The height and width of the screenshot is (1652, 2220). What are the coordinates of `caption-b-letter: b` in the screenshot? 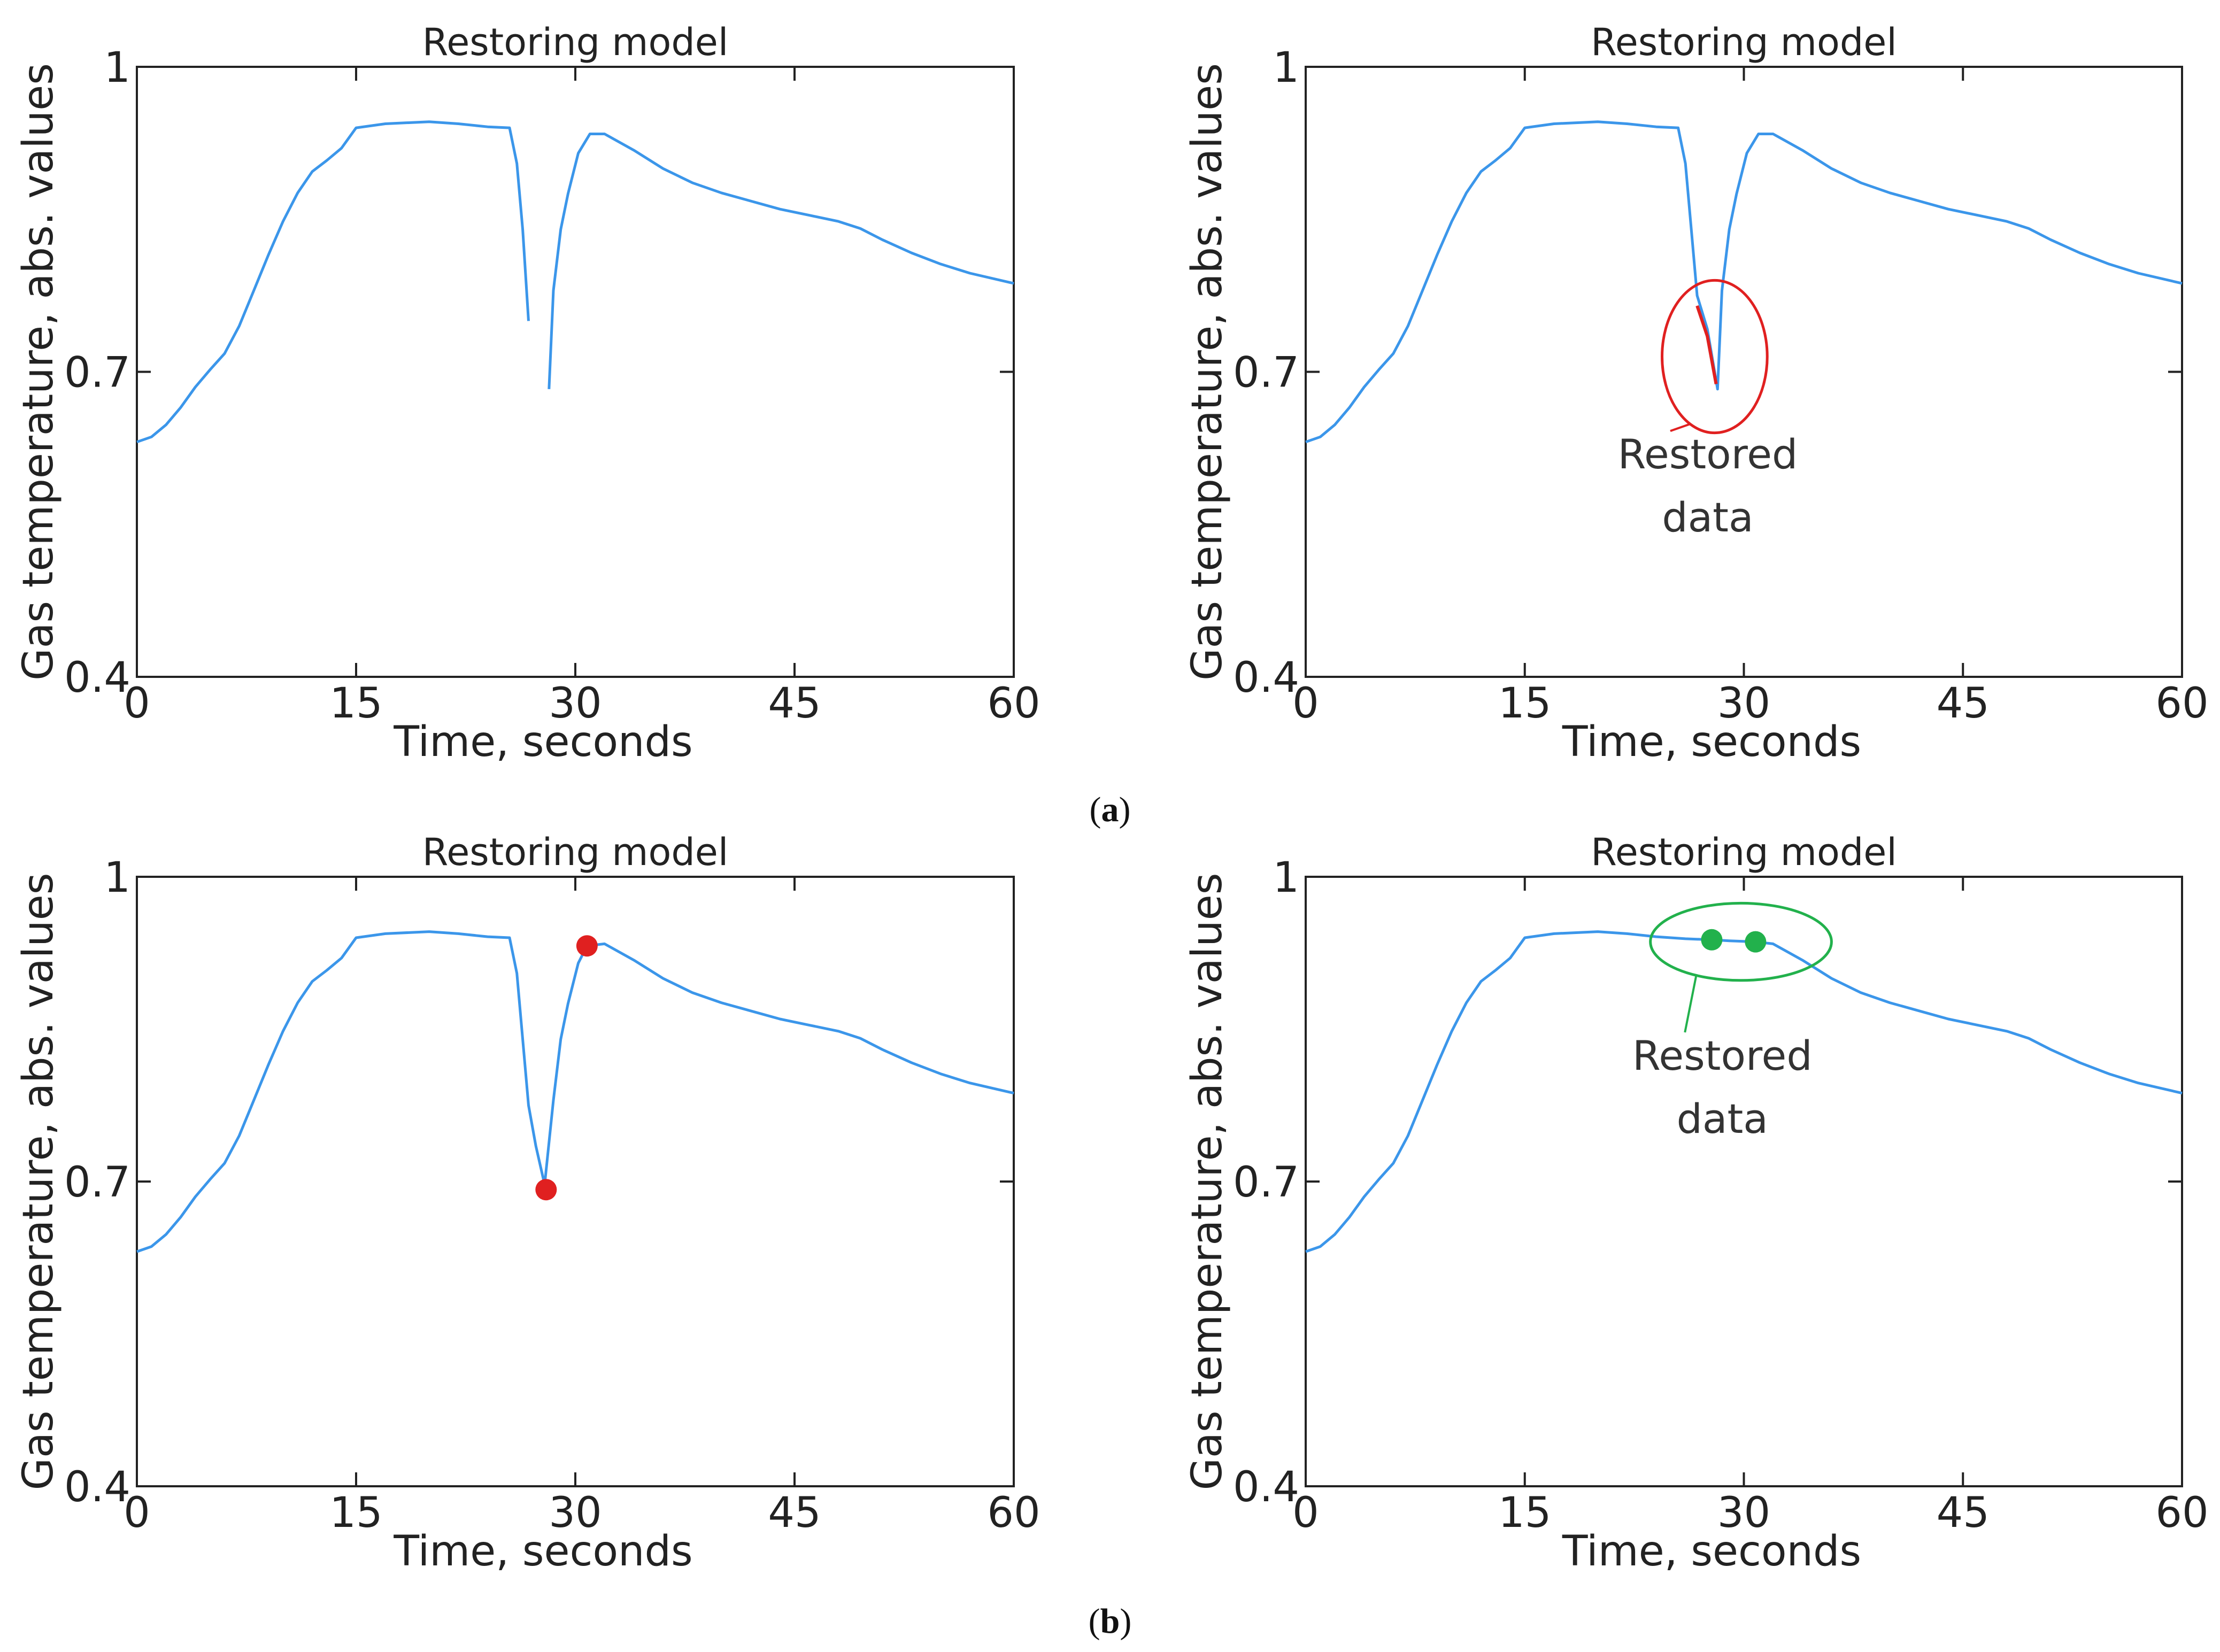 It's located at (1110, 1621).